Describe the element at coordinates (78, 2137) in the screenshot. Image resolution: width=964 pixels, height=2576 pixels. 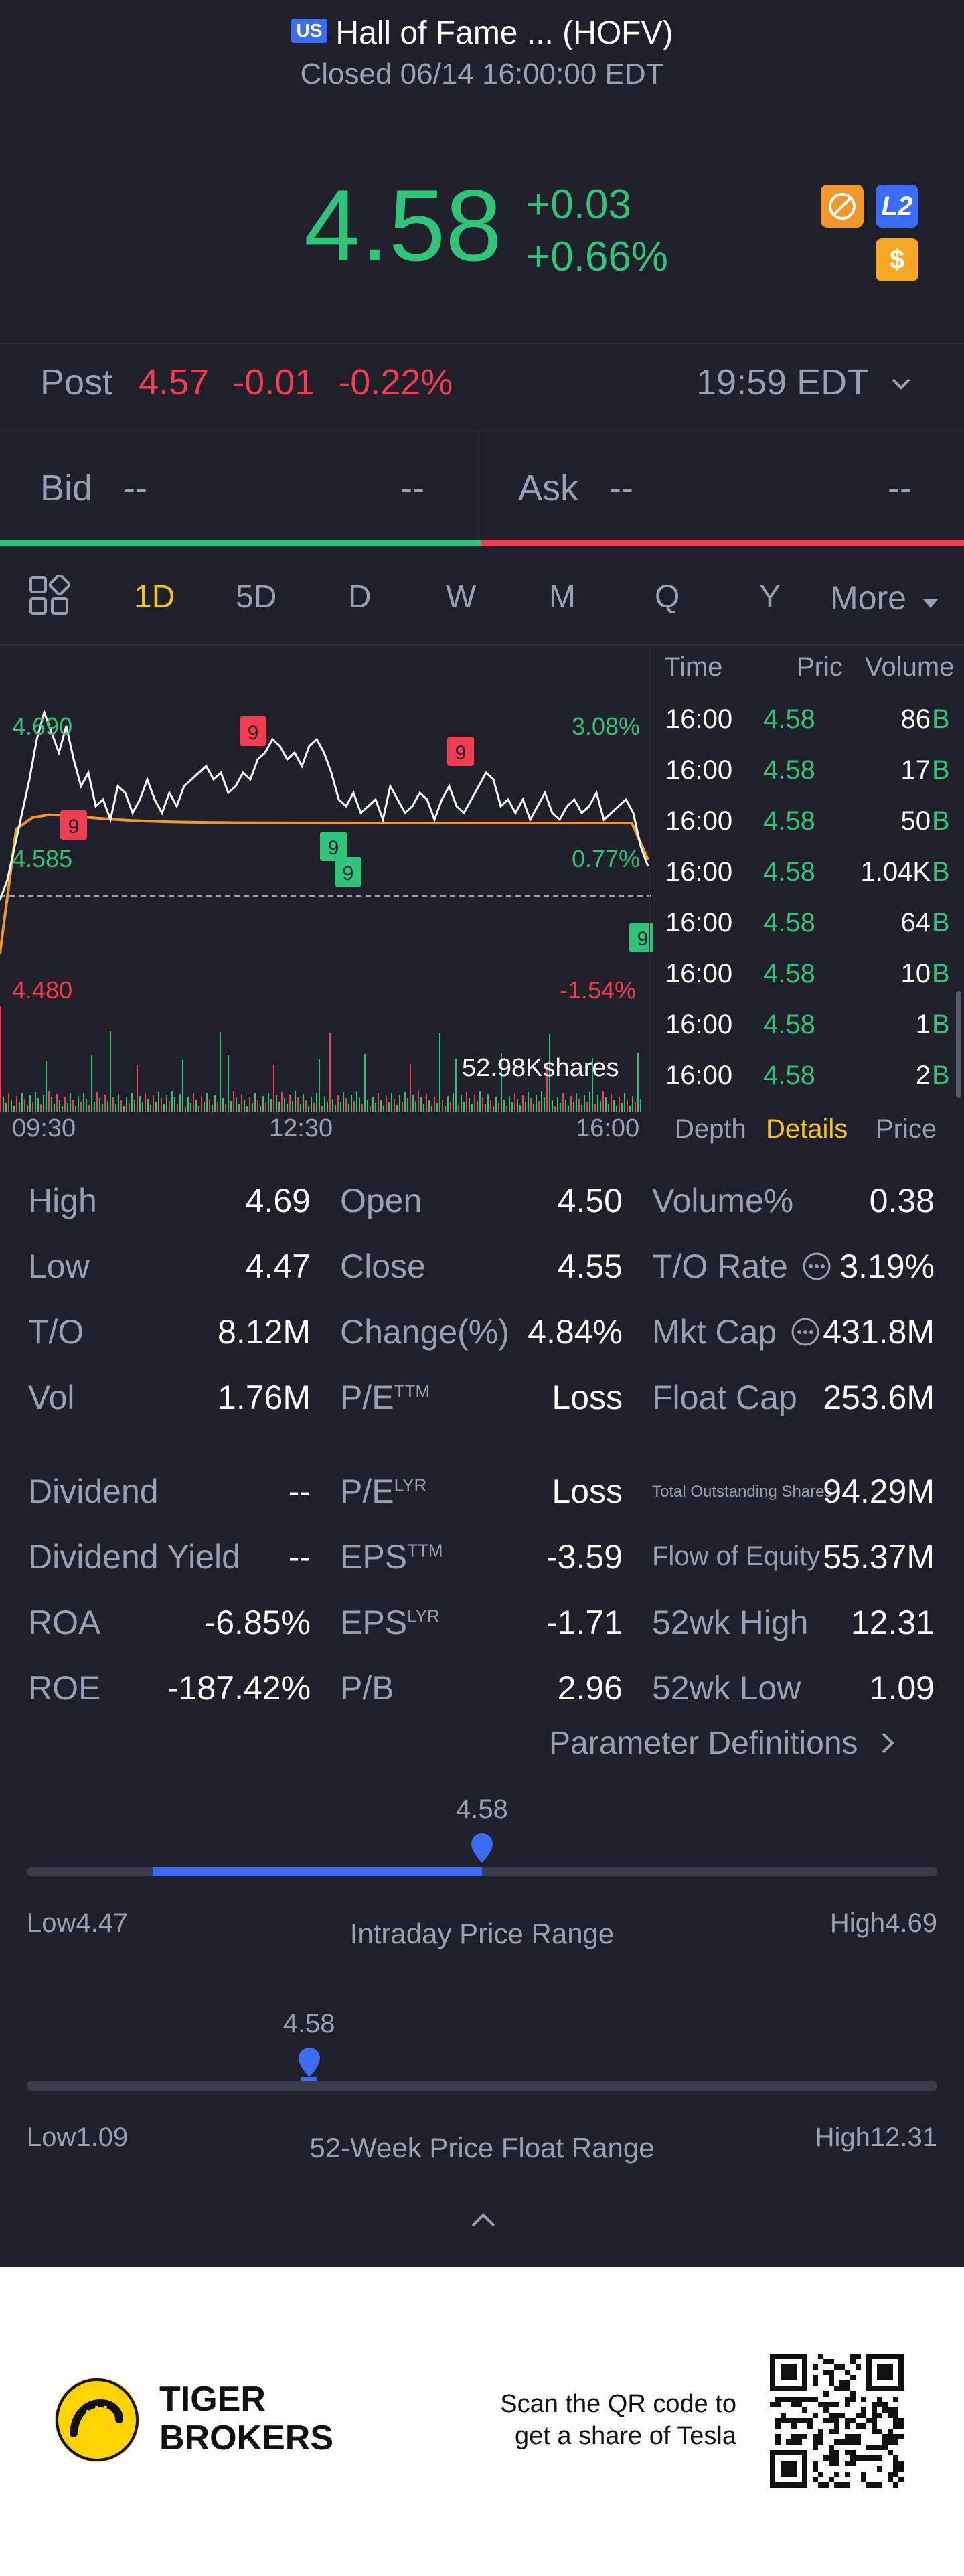
I see `week52-low: Low1.09` at that location.